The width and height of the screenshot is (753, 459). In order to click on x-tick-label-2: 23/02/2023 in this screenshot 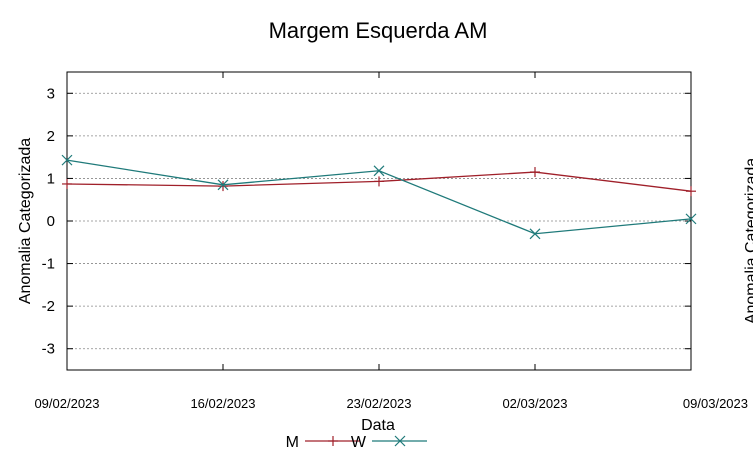, I will do `click(378, 403)`.